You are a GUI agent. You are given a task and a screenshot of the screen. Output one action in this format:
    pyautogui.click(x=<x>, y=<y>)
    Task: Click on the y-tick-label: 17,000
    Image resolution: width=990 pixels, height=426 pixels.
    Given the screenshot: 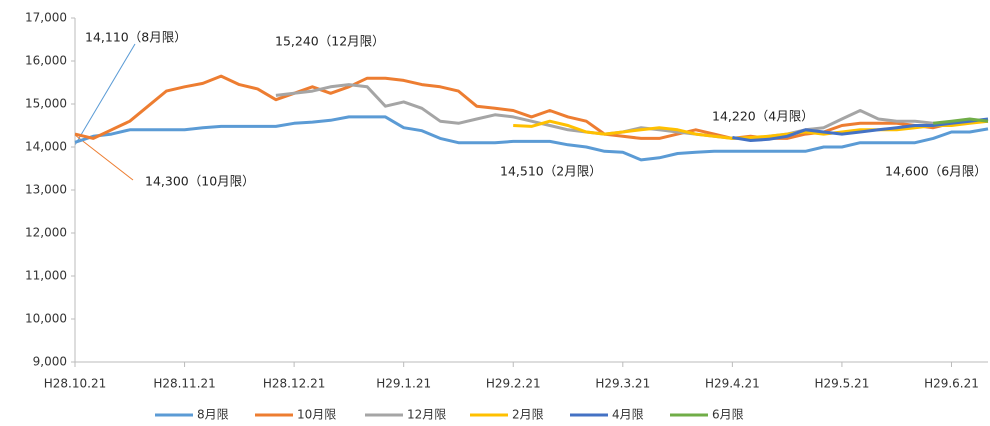 What is the action you would take?
    pyautogui.click(x=46, y=18)
    